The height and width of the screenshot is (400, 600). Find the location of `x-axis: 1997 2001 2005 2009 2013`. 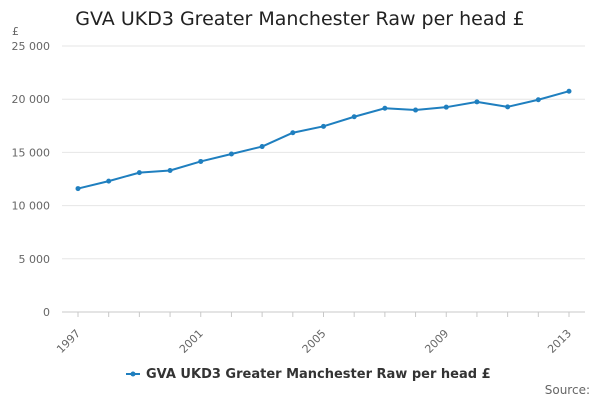

x-axis: 1997 2001 2005 2009 2013 is located at coordinates (314, 334).